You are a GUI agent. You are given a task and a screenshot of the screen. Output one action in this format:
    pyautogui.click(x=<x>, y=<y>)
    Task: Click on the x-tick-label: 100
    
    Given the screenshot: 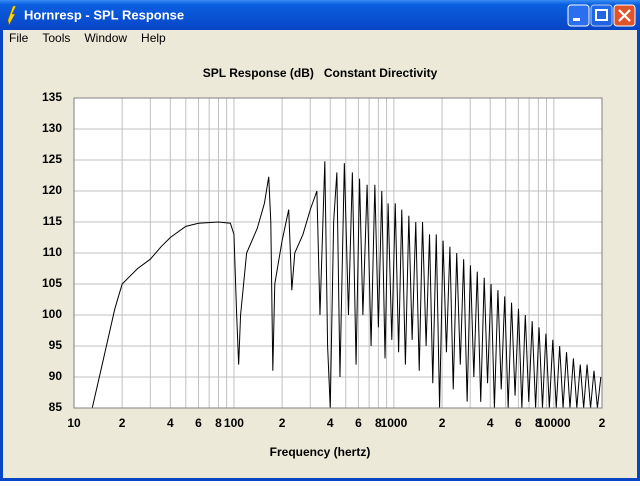 What is the action you would take?
    pyautogui.click(x=234, y=423)
    